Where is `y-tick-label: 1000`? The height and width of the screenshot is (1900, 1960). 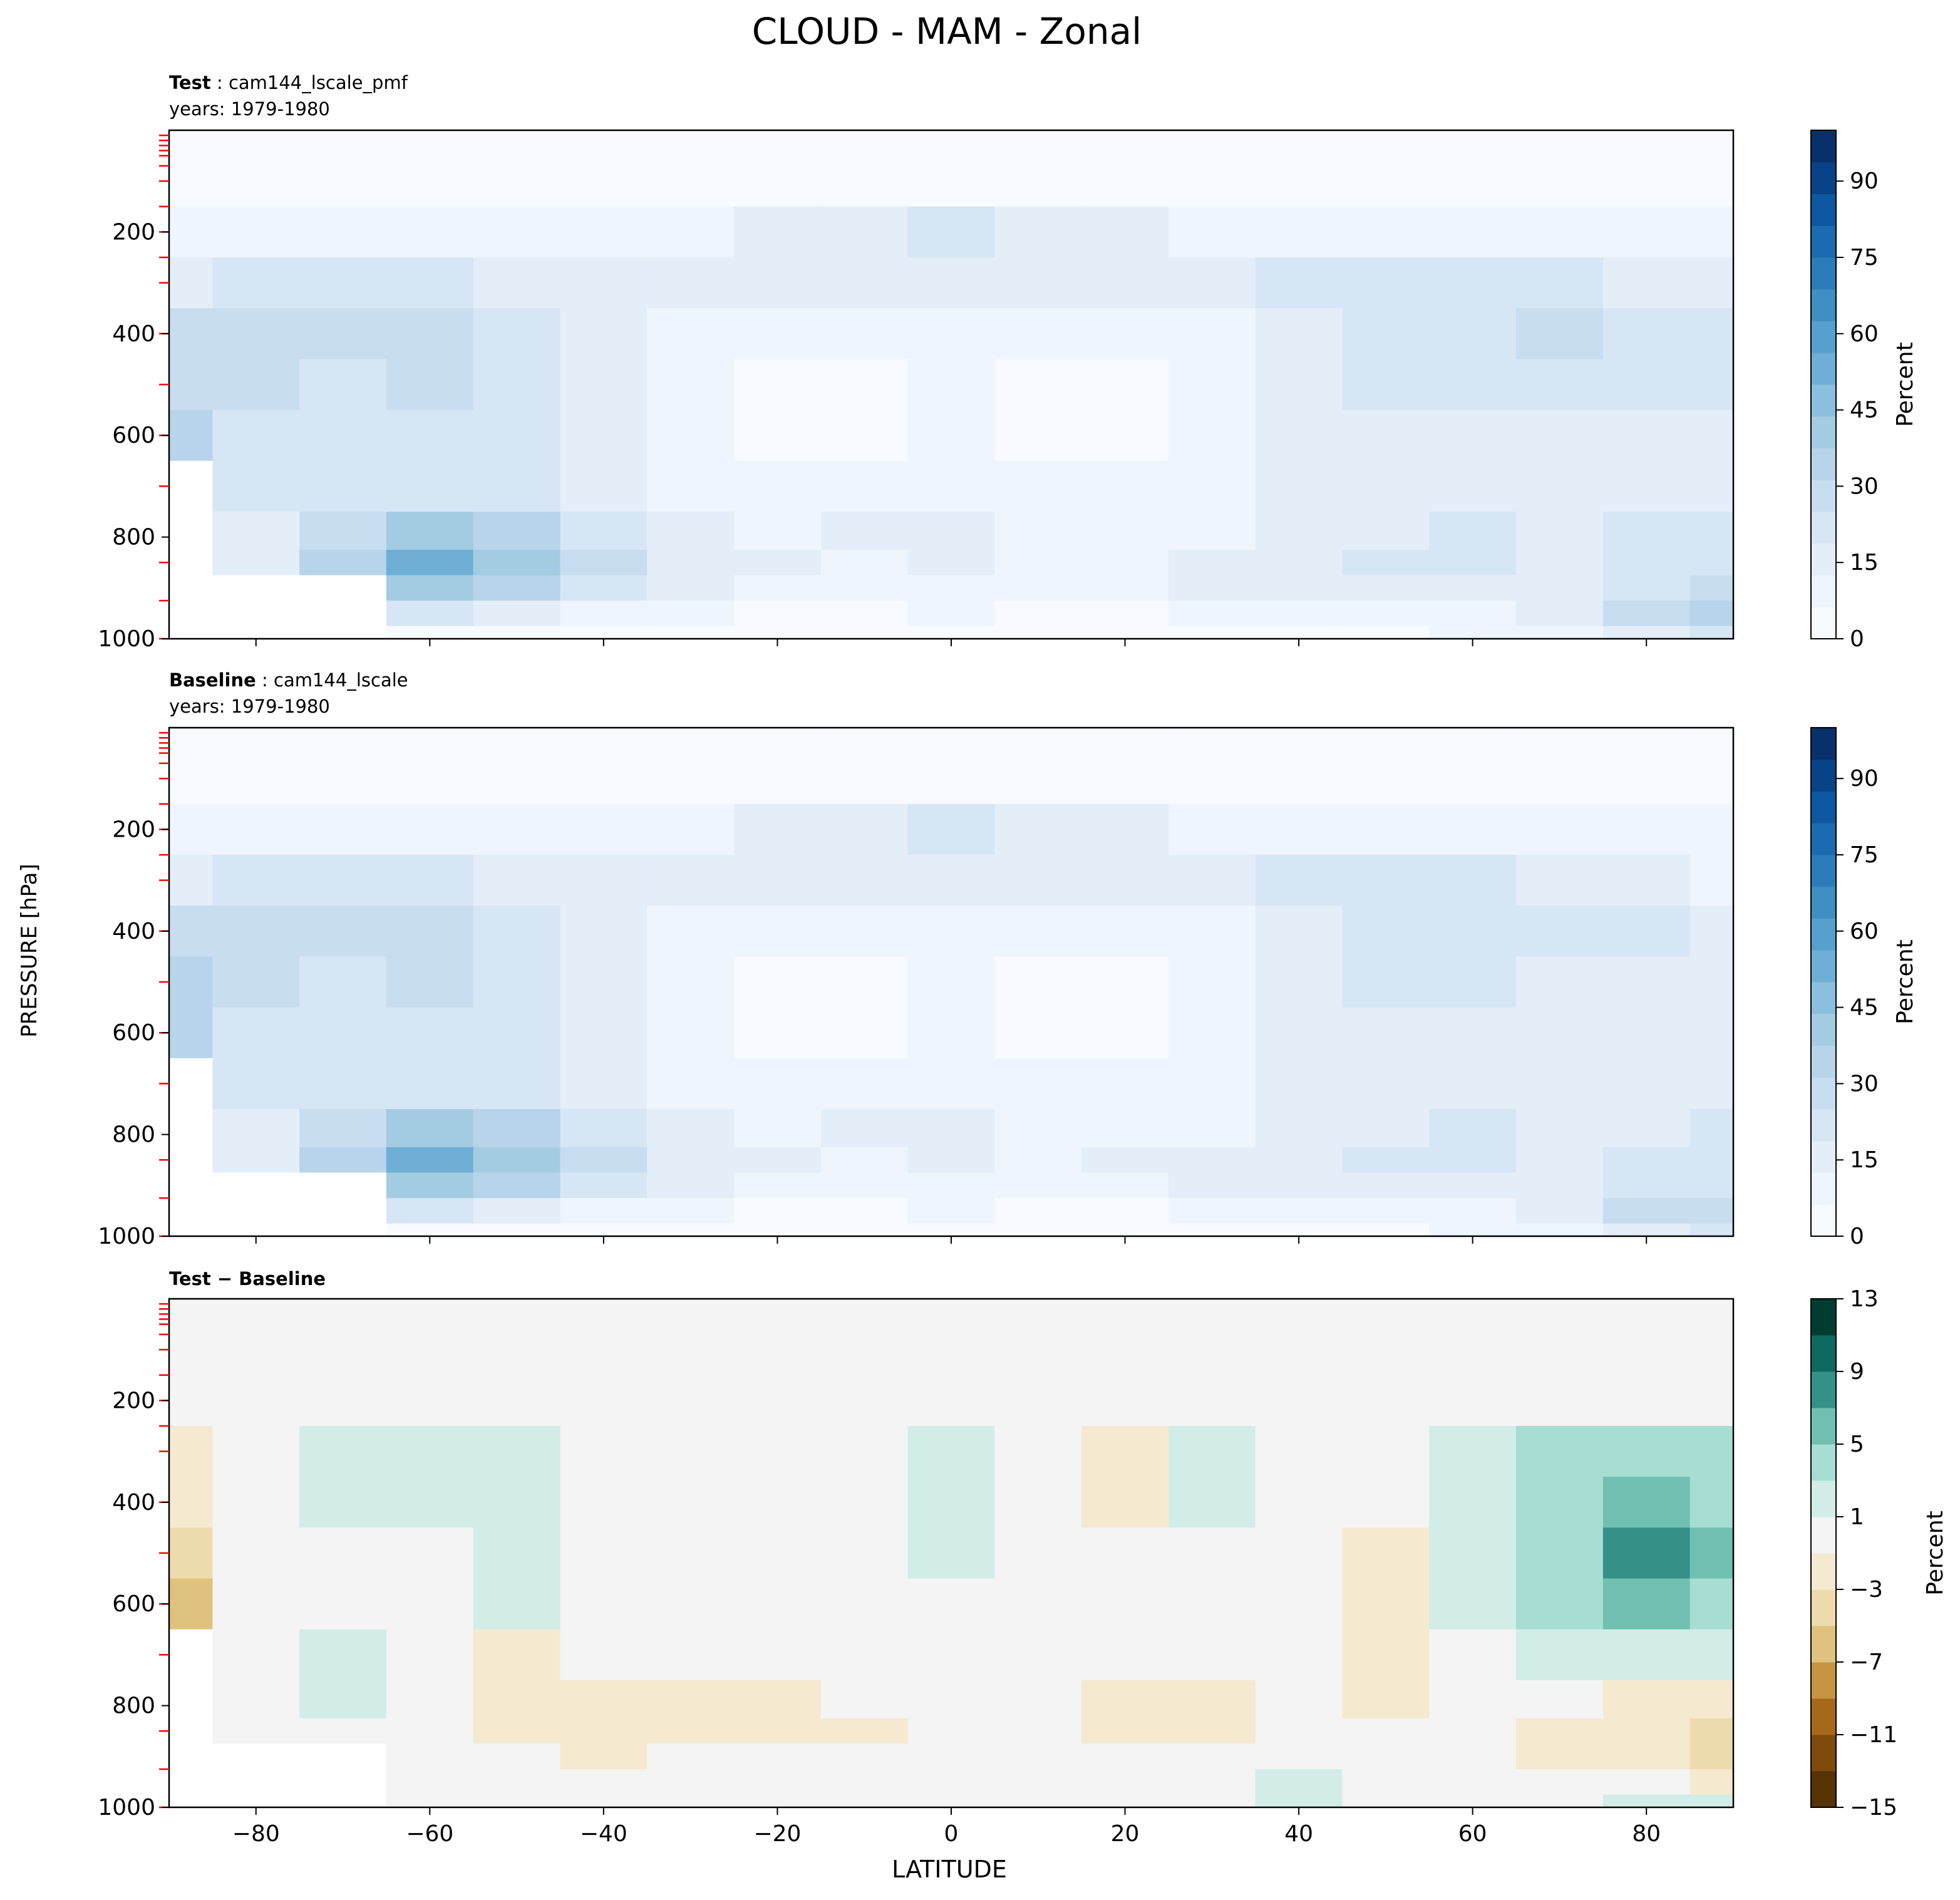
y-tick-label: 1000 is located at coordinates (126, 1807).